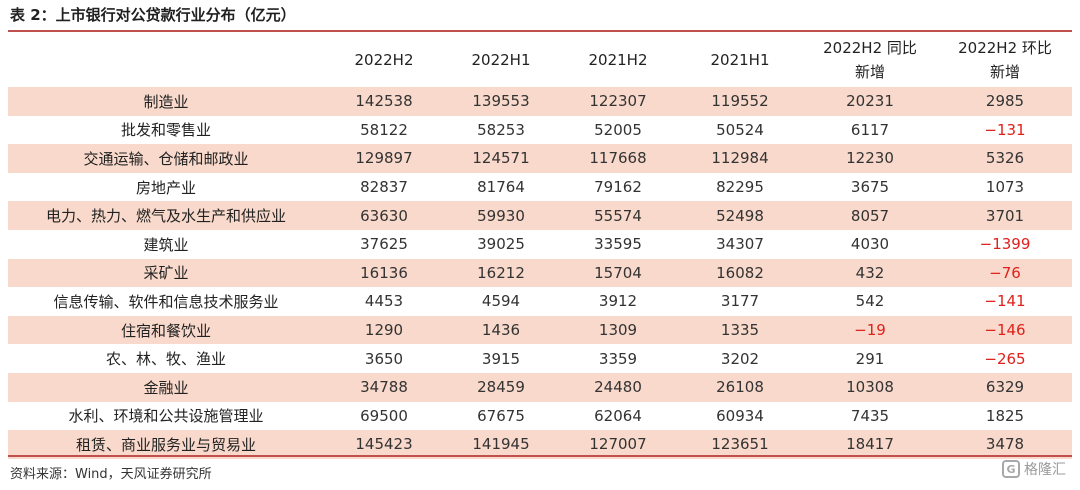  Describe the element at coordinates (740, 415) in the screenshot. I see `value-cell: 60934` at that location.